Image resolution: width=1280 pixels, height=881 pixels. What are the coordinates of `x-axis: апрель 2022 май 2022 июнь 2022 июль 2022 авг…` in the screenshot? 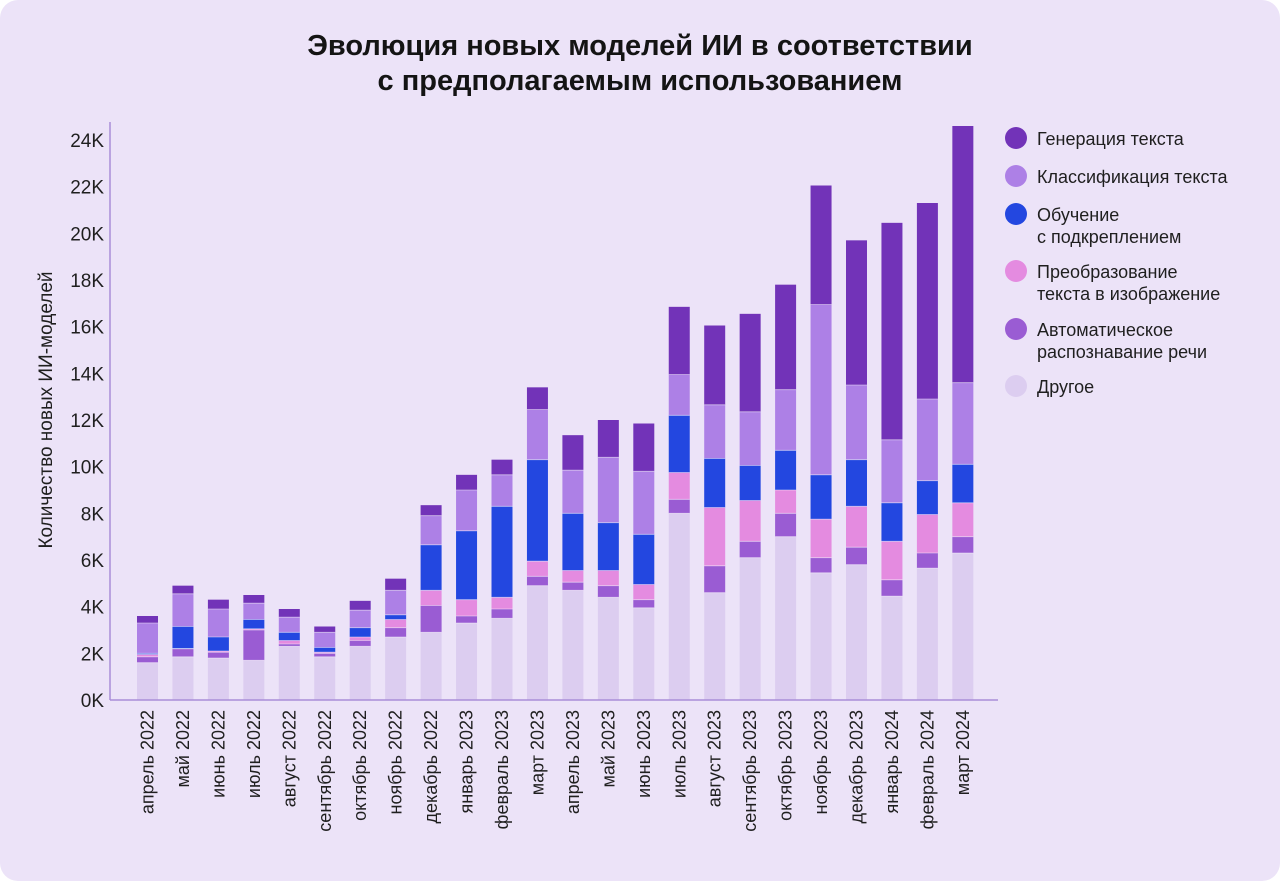 It's located at (554, 765).